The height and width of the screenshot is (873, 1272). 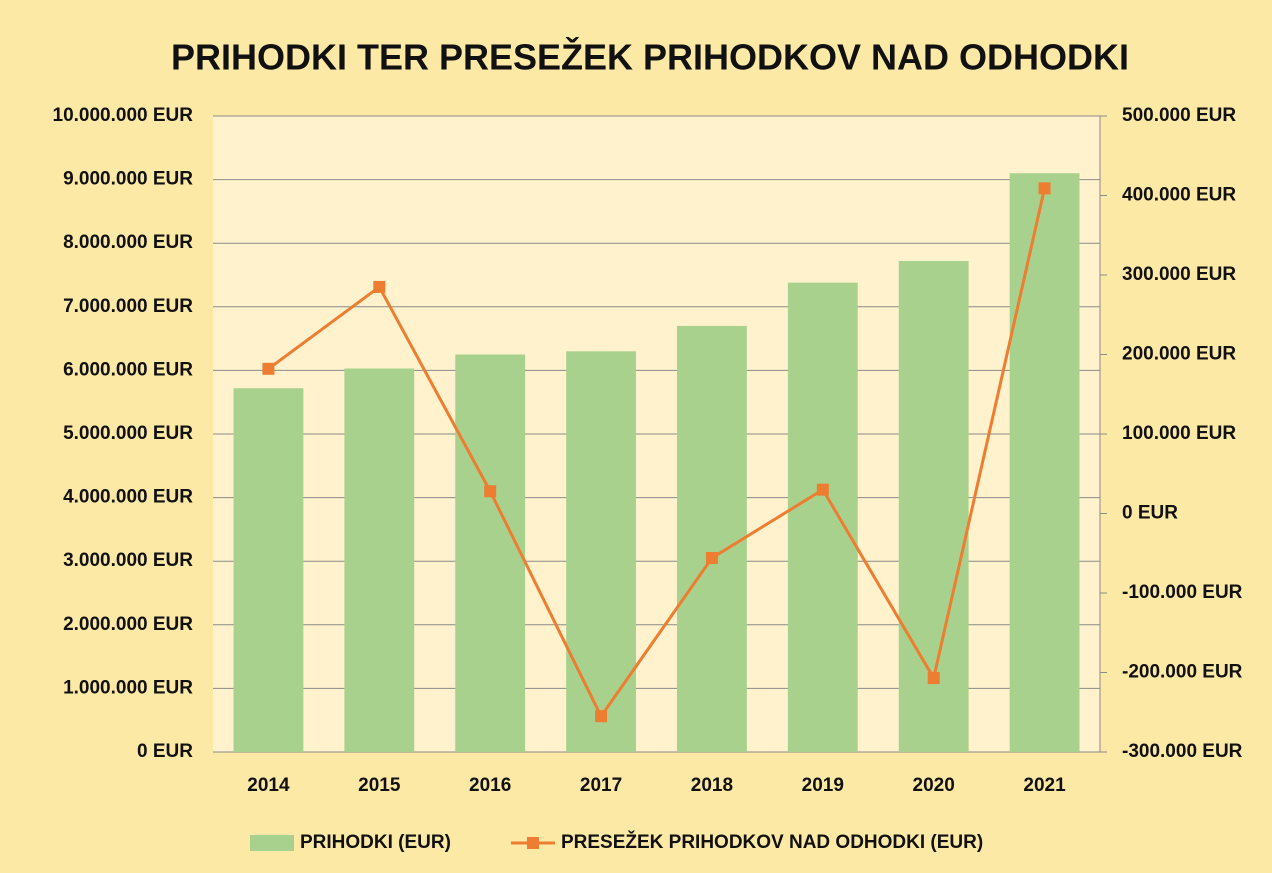 What do you see at coordinates (128, 497) in the screenshot?
I see `y-tick-label: 4.000.000 EUR` at bounding box center [128, 497].